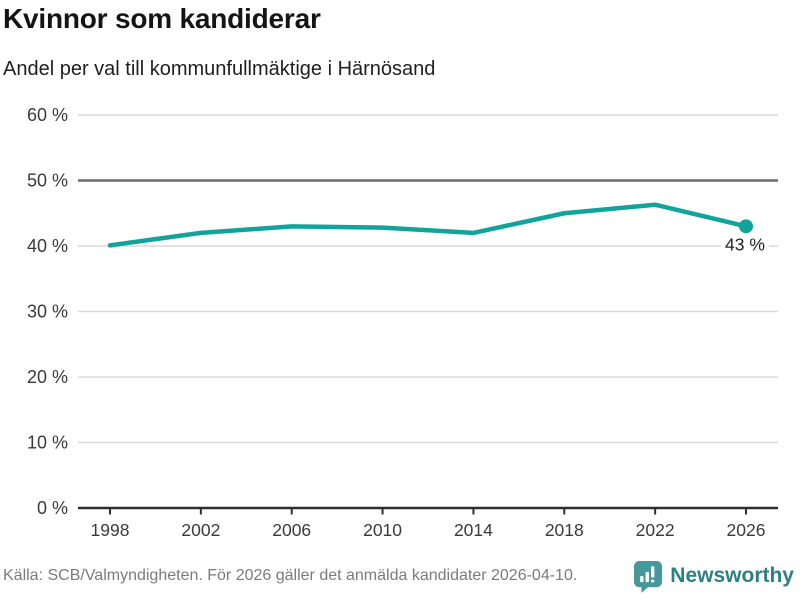 This screenshot has height=600, width=800. What do you see at coordinates (200, 530) in the screenshot?
I see `x-tick-label: 2002` at bounding box center [200, 530].